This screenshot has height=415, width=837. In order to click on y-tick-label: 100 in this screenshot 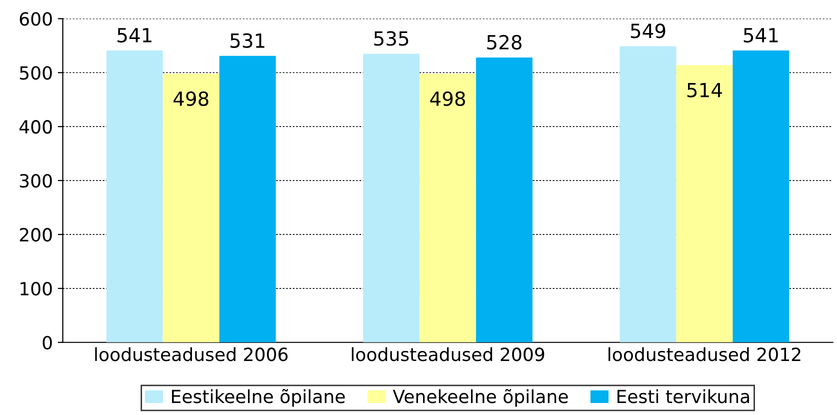, I will do `click(36, 289)`.